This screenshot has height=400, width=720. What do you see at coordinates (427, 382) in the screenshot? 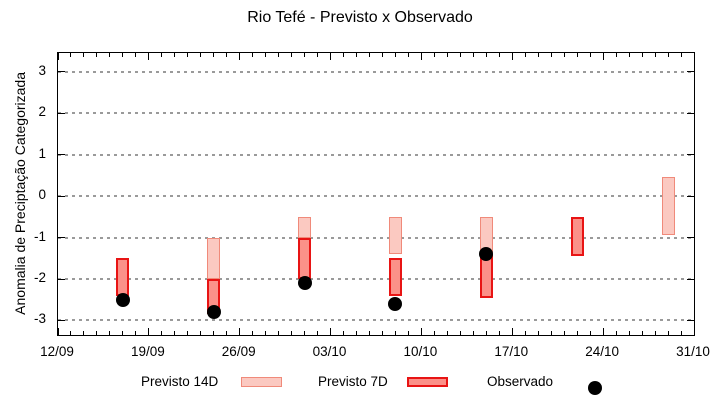
I see `legend-swatch-previsto7-icon` at bounding box center [427, 382].